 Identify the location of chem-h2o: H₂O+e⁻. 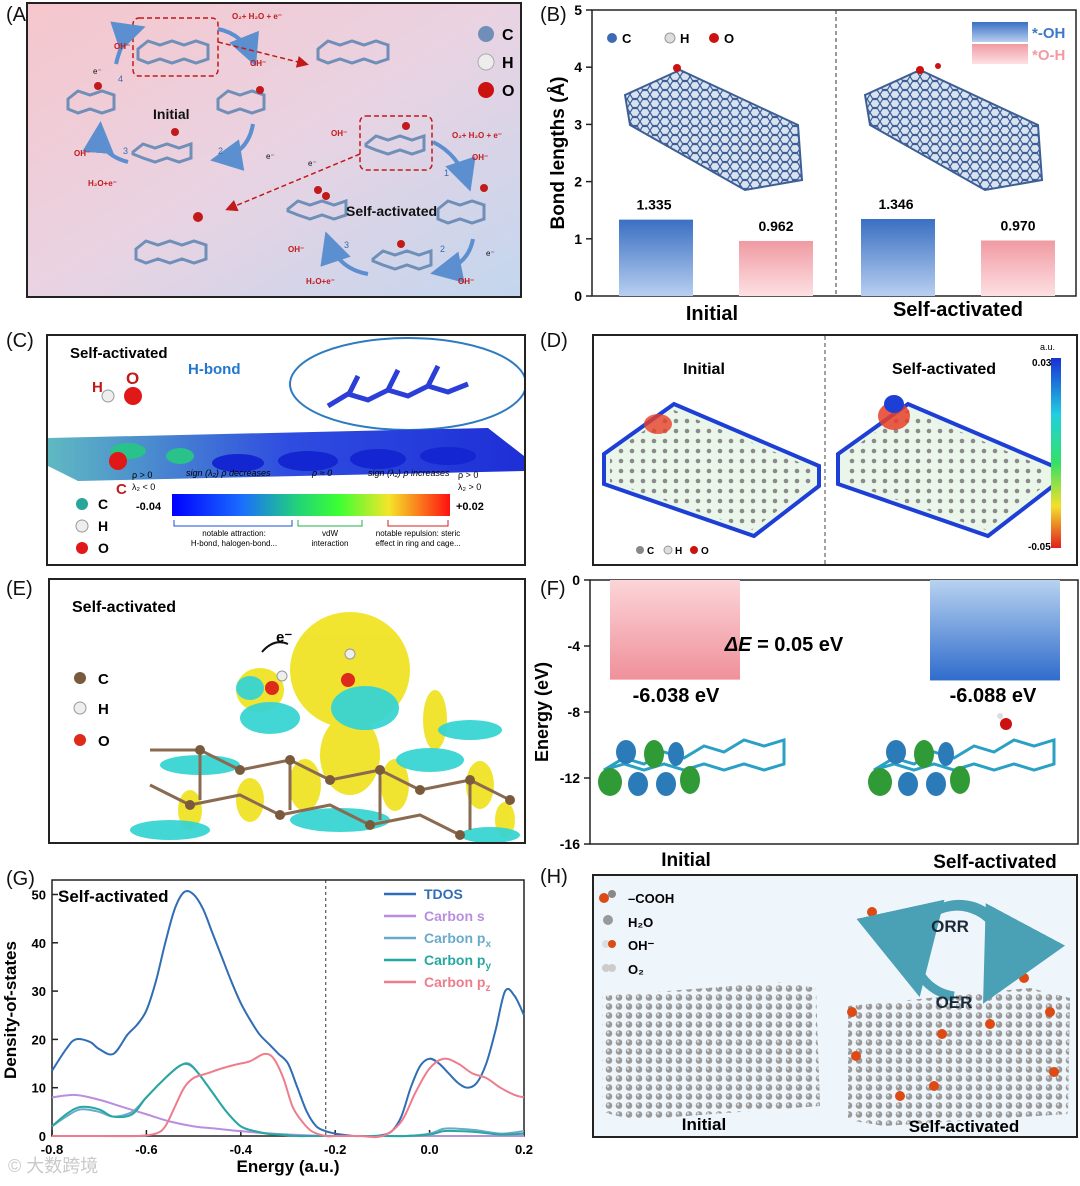
(102, 183).